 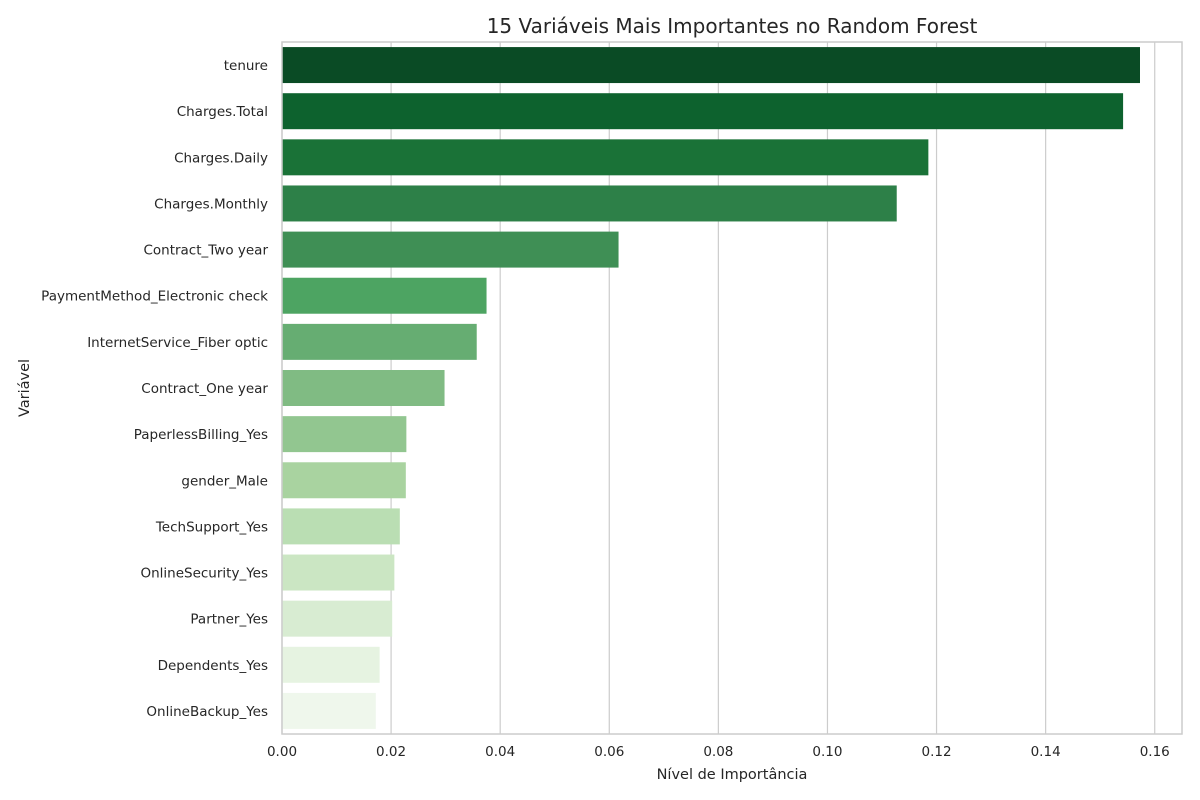 I want to click on y-tick-label: OnlineBackup_Yes, so click(x=207, y=712).